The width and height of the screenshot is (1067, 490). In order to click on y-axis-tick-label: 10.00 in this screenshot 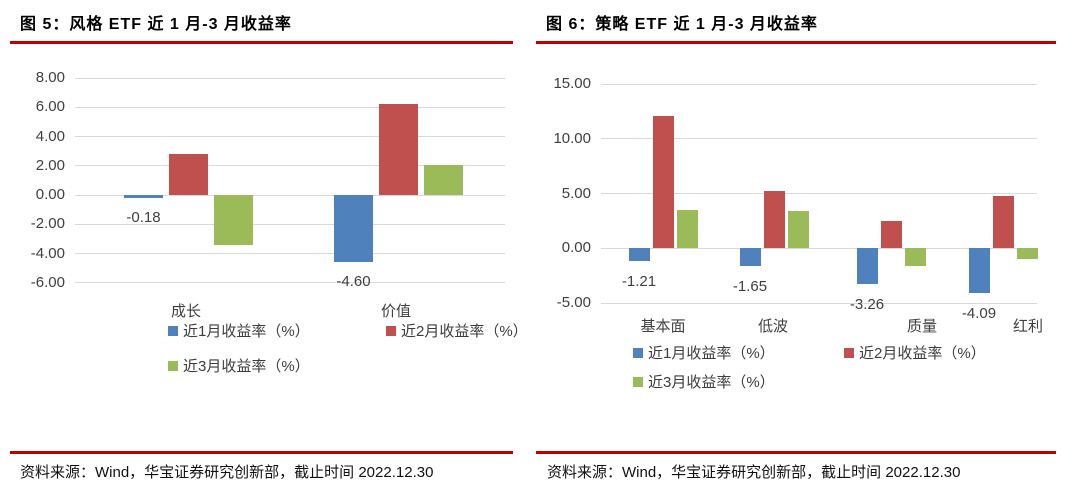, I will do `click(572, 138)`.